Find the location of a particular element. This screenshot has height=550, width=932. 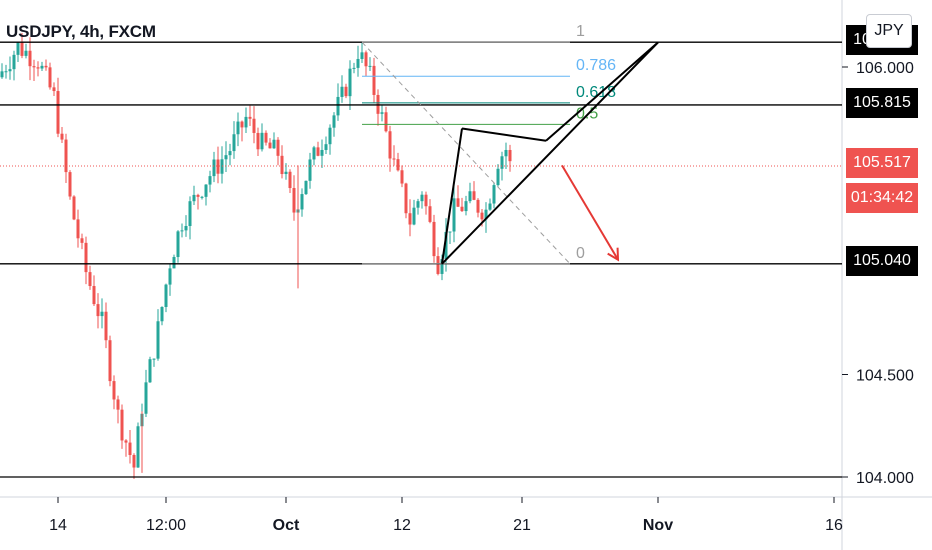

time-tick-label: 14 is located at coordinates (58, 525).